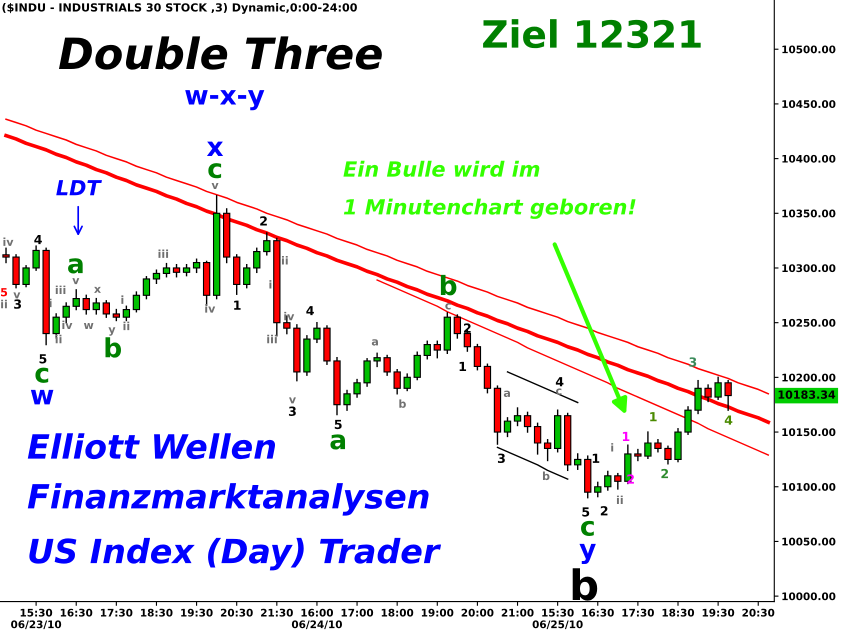  Describe the element at coordinates (809, 432) in the screenshot. I see `y-tick-label: 10150.00` at that location.